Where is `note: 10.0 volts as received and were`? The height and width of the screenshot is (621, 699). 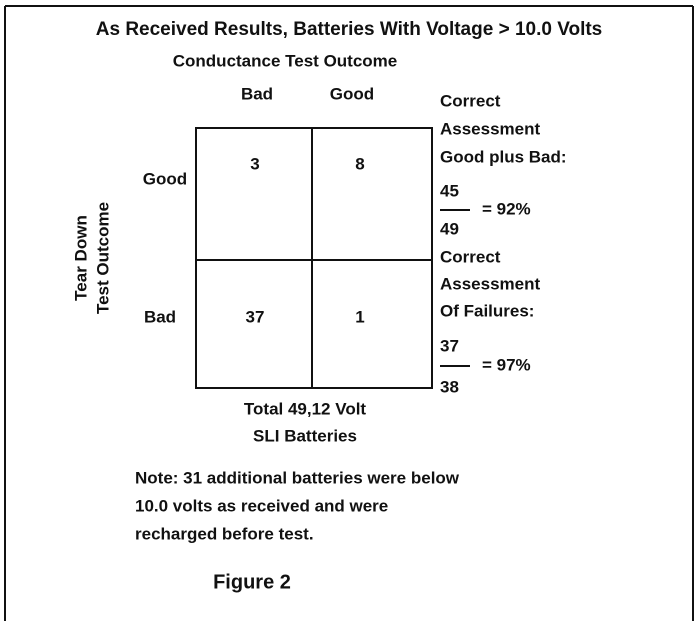 note: 10.0 volts as received and were is located at coordinates (261, 505).